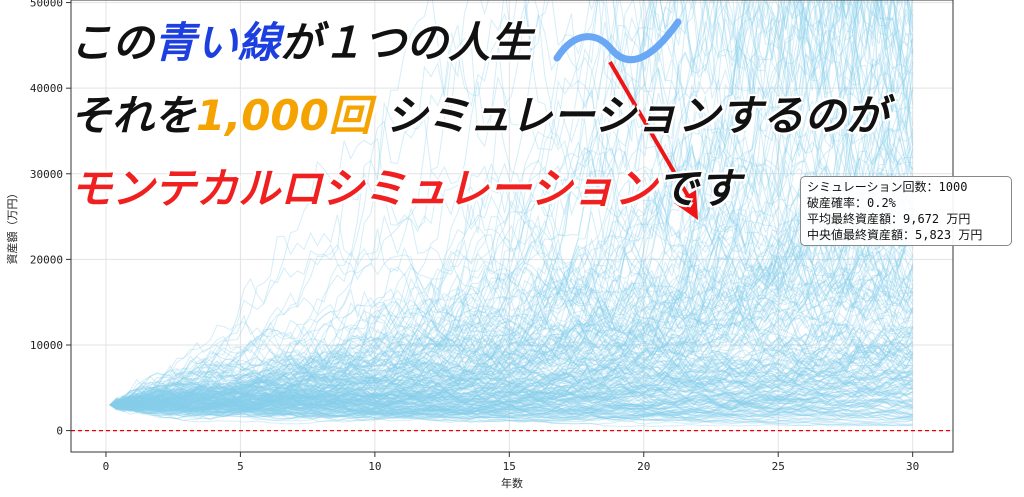  What do you see at coordinates (887, 187) in the screenshot?
I see `stats-runs: シミュレーション回数：1000` at bounding box center [887, 187].